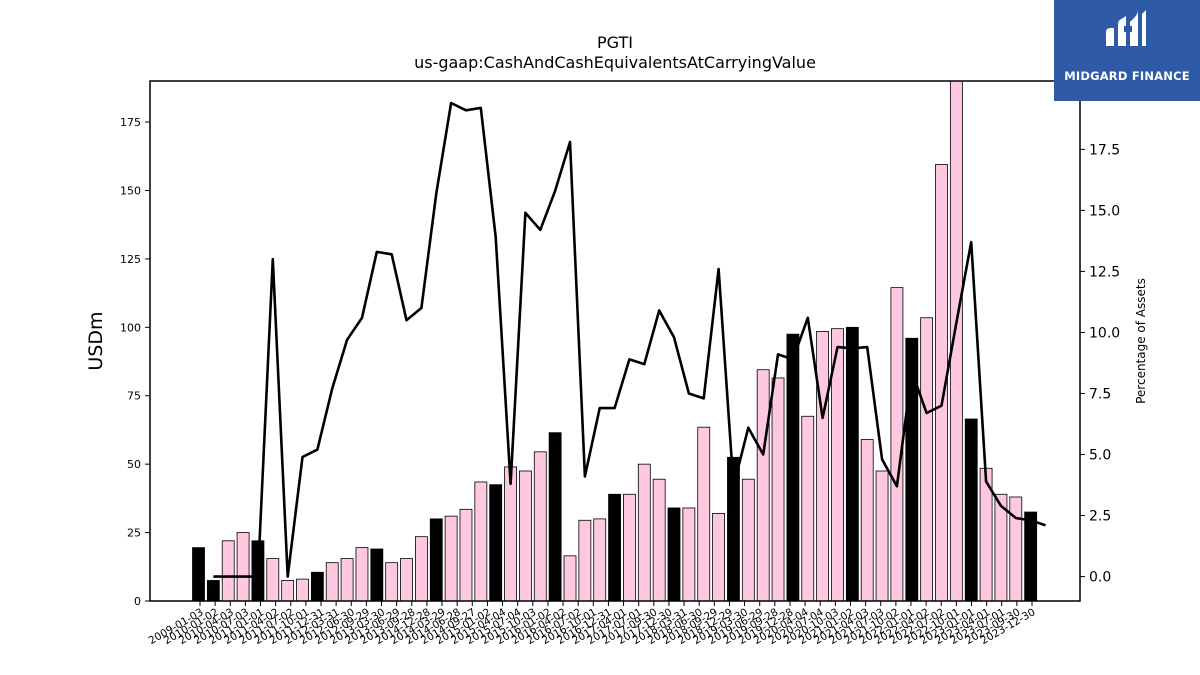  Describe the element at coordinates (135, 362) in the screenshot. I see `y-axis-left: 0 25 50 75 100 125 150 175` at that location.